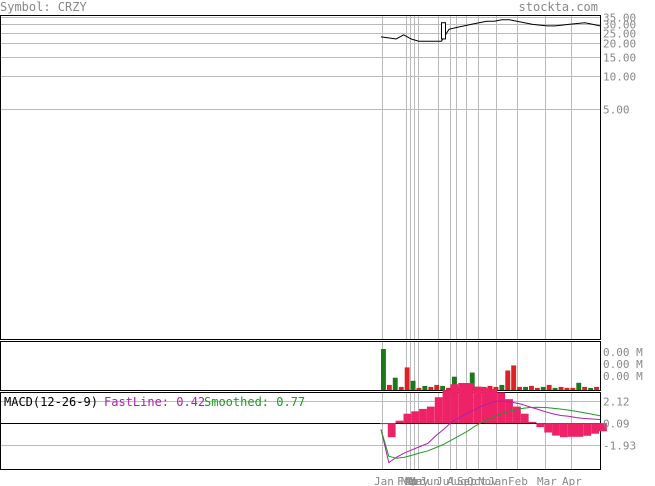 The width and height of the screenshot is (655, 486). I want to click on macd-fastline-label: FastLine: 0.42, so click(154, 402).